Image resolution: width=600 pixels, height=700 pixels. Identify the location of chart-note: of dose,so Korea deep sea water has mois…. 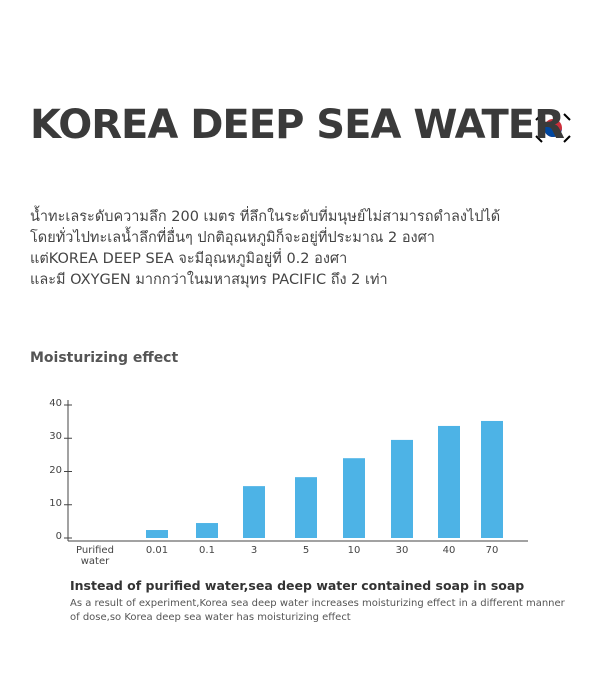
(210, 617).